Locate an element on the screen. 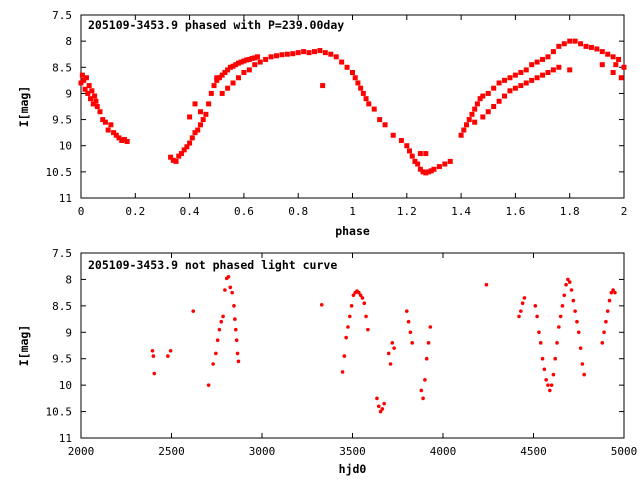  unphased-y-axis-label: I[mag] is located at coordinates (24, 346).